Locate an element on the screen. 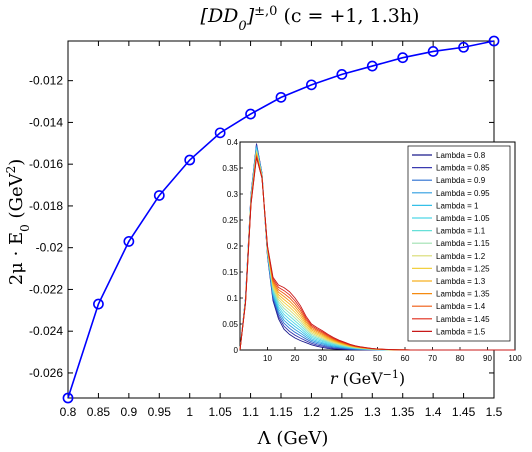 This screenshot has width=532, height=452. legend-label: Lambda = 0.85 is located at coordinates (463, 168).